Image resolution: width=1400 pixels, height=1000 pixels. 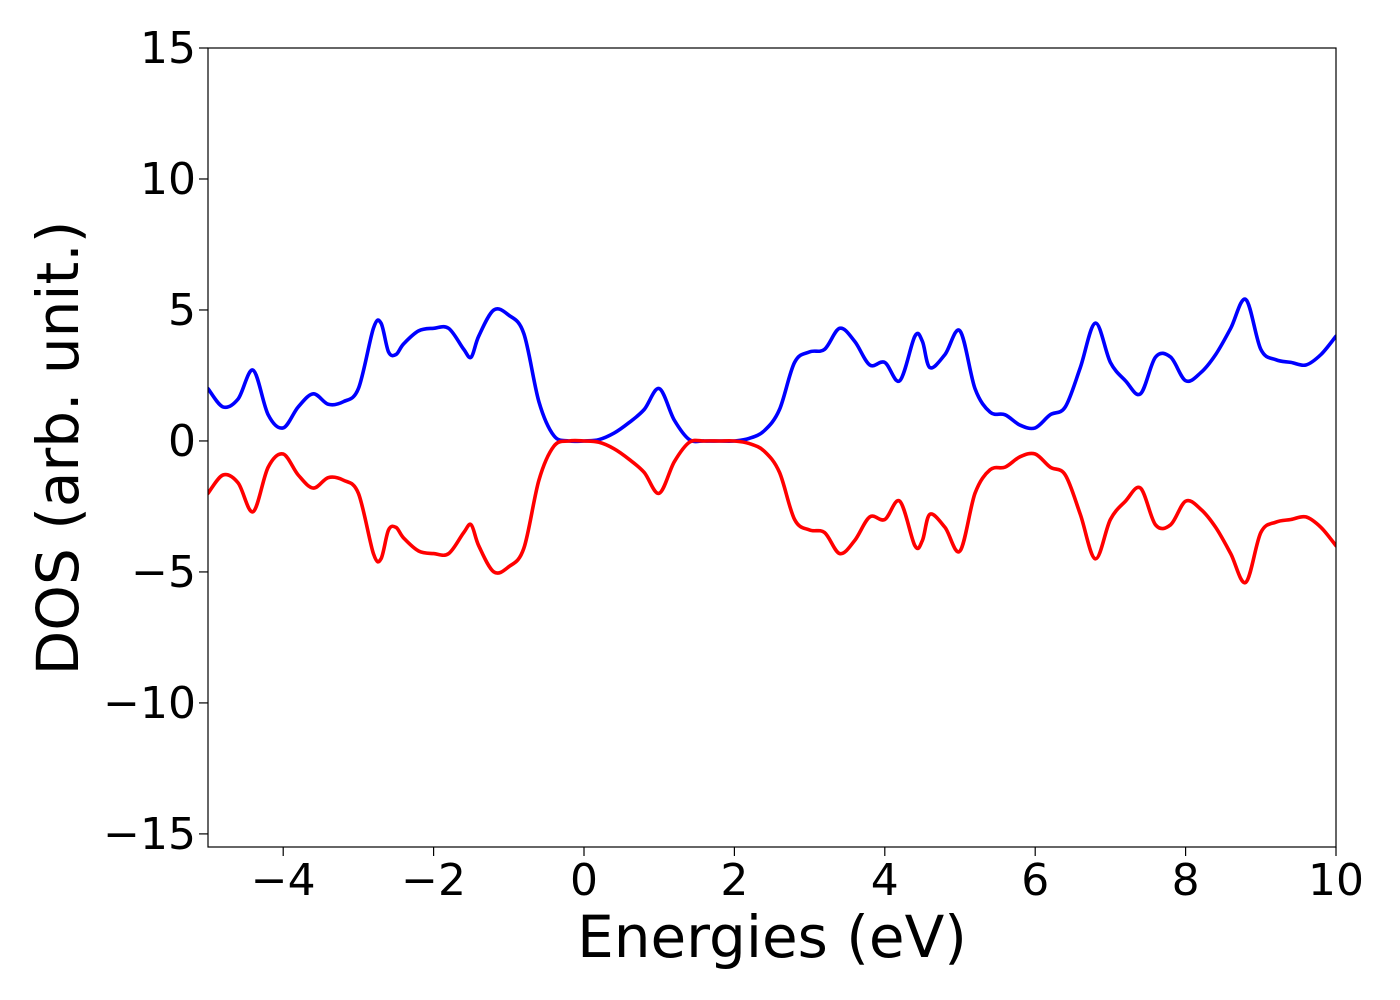 What do you see at coordinates (168, 48) in the screenshot?
I see `y-tick-label: 15` at bounding box center [168, 48].